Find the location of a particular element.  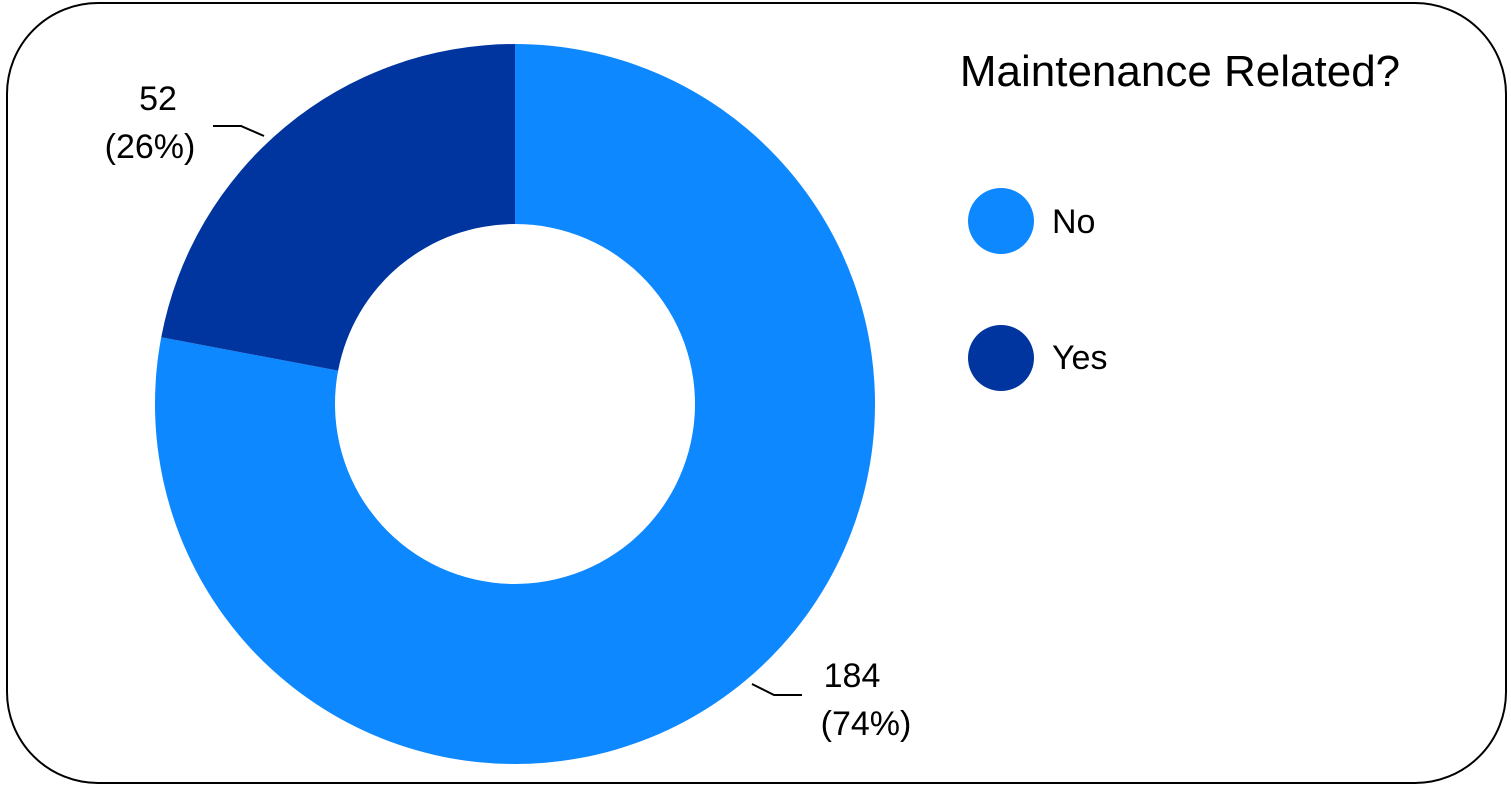

data-label-no-value: 184 is located at coordinates (852, 676).